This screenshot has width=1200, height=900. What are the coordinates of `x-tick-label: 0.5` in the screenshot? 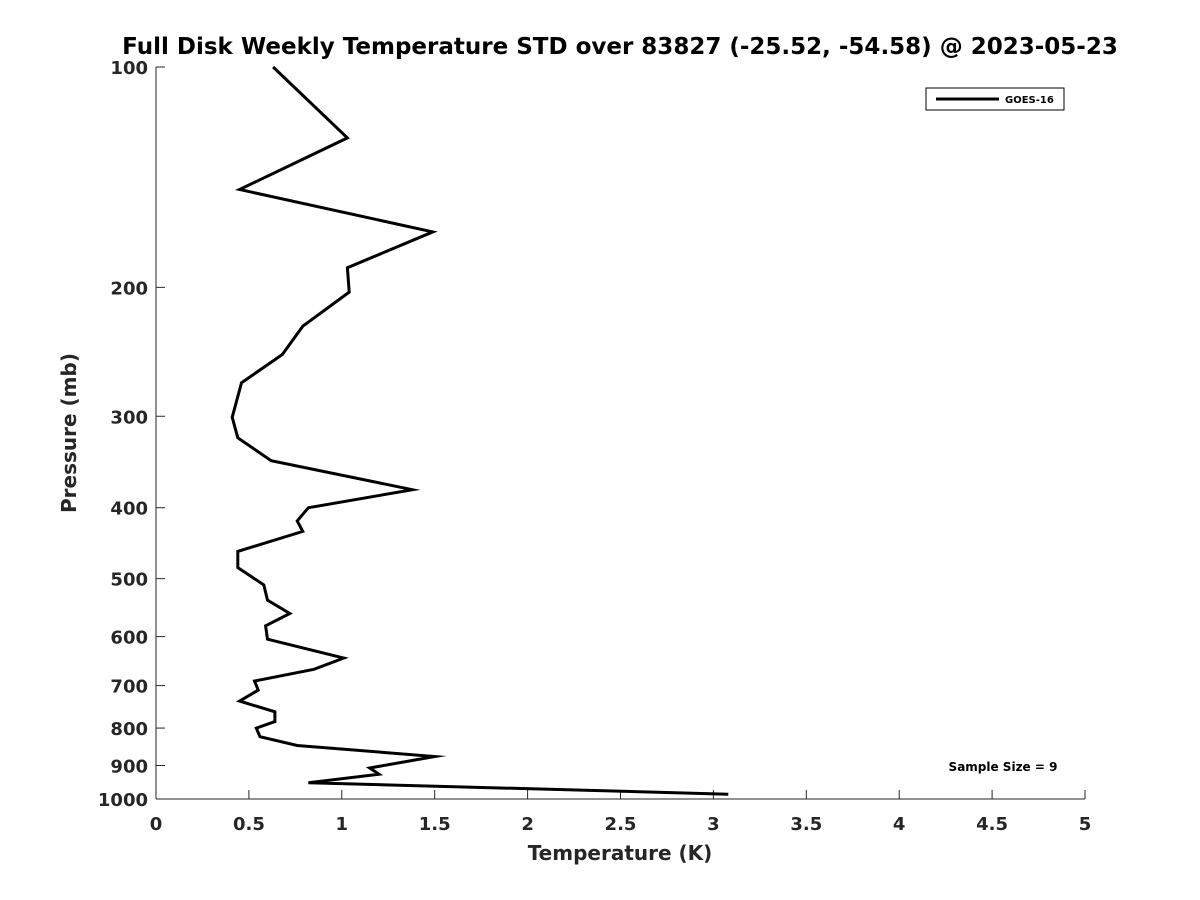 It's located at (249, 824).